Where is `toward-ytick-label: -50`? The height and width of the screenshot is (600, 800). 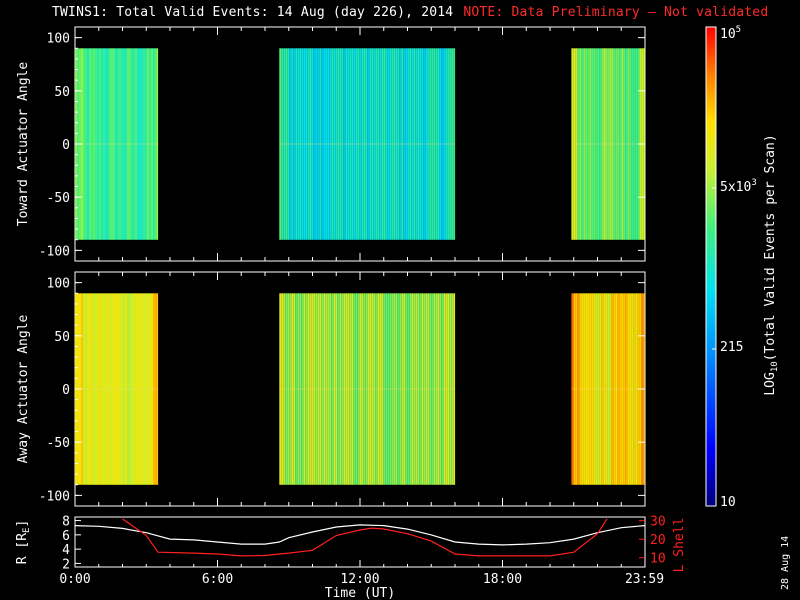
toward-ytick-label: -50 is located at coordinates (58, 198).